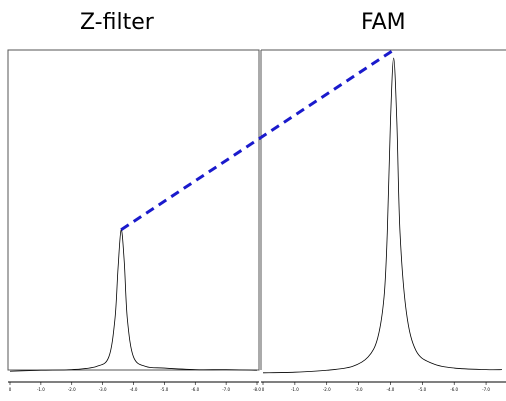 The image size is (506, 401). Describe the element at coordinates (117, 22) in the screenshot. I see `chart-title-zfilter: Z-filter` at that location.